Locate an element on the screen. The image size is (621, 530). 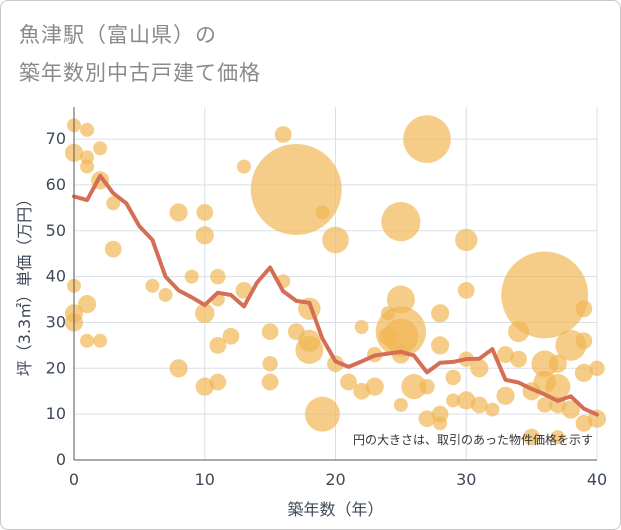
y-tick-label: 30 is located at coordinates (56, 321).